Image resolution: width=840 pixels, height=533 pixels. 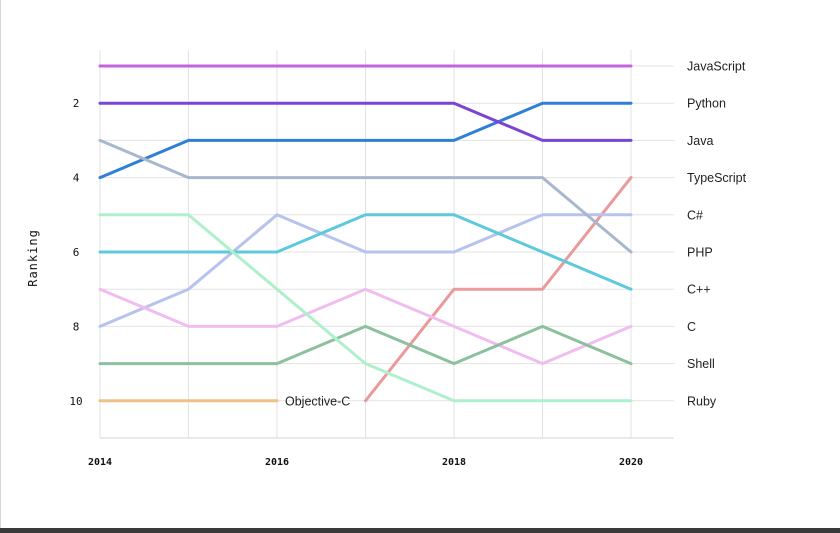 What do you see at coordinates (691, 327) in the screenshot?
I see `series-label-c: C` at bounding box center [691, 327].